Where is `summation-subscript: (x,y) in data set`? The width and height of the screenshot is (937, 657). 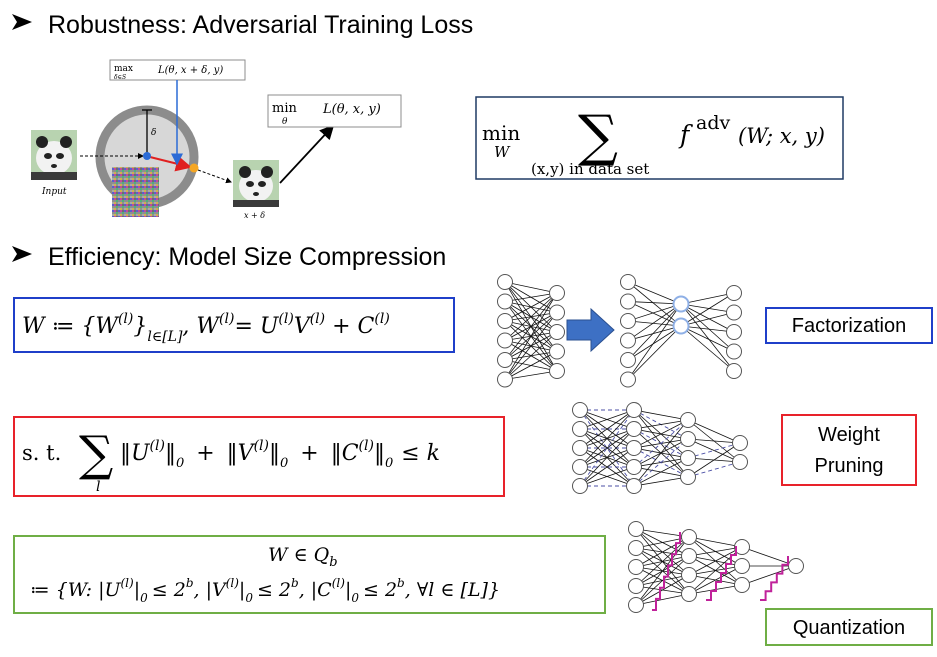 summation-subscript: (x,y) in data set is located at coordinates (590, 169).